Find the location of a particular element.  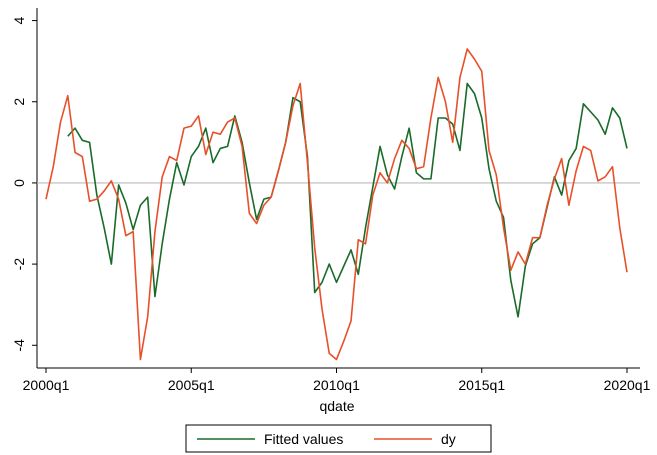

y-tick-label: -2 is located at coordinates (19, 264).